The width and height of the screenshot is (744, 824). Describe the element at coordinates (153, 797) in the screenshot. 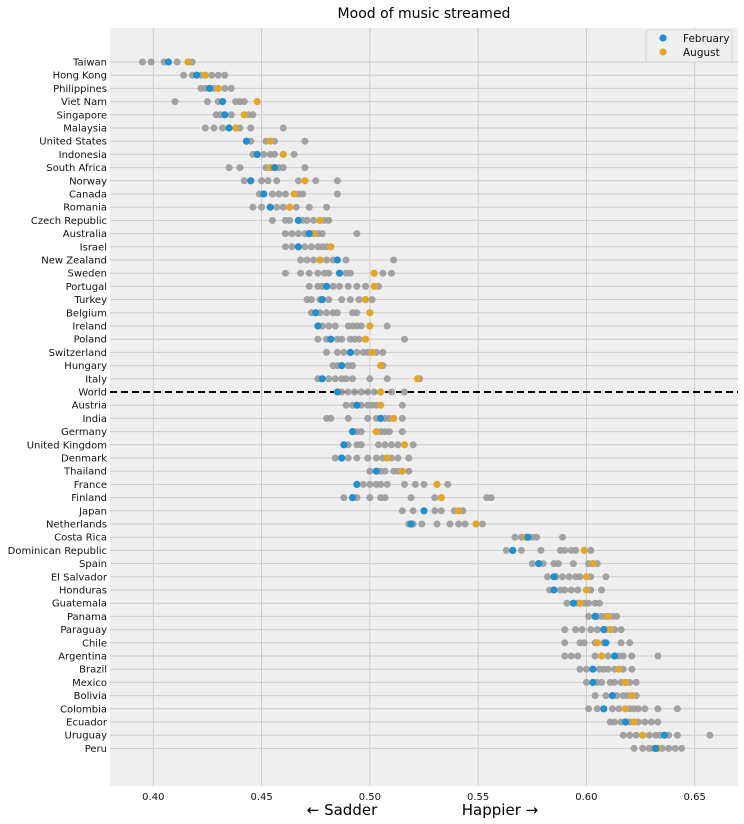

I see `x-tick-label: 0.40` at that location.